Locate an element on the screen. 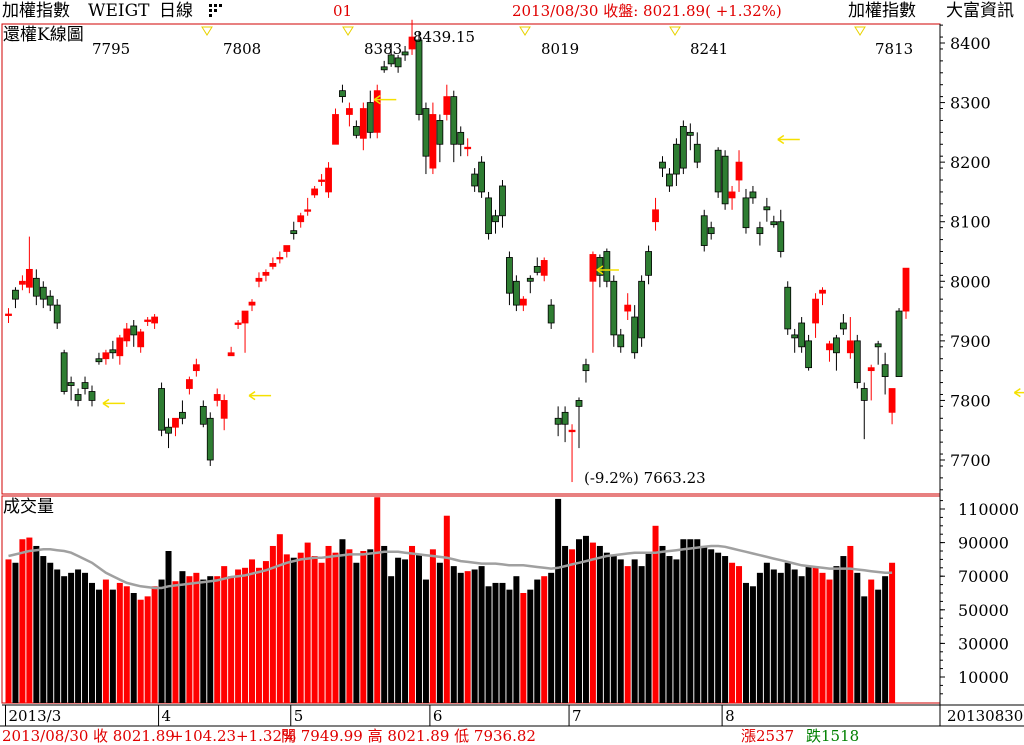 This screenshot has height=745, width=1024. marker-label: 01 is located at coordinates (343, 11).